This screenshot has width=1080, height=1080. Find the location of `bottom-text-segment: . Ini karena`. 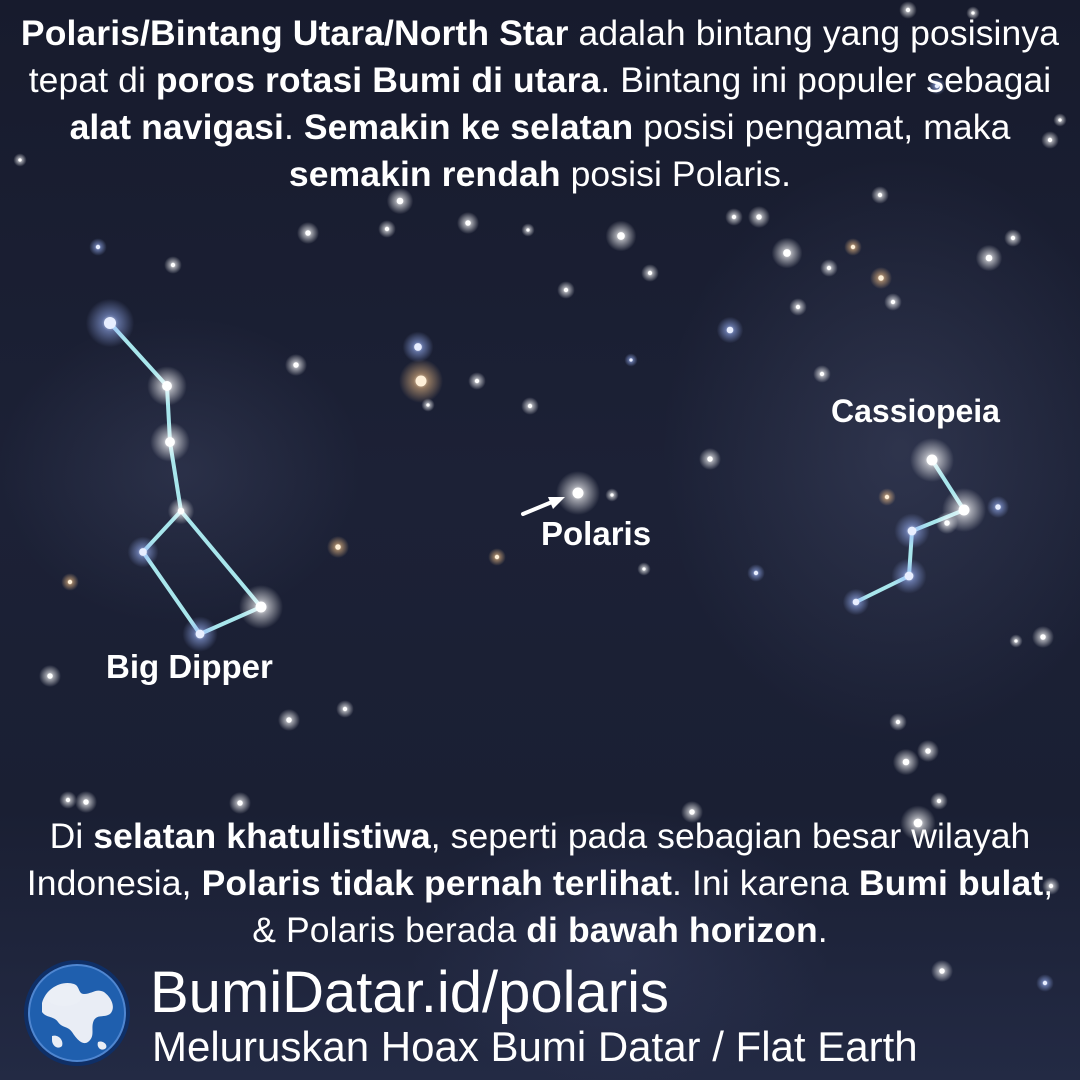

bottom-text-segment: . Ini karena is located at coordinates (765, 883).